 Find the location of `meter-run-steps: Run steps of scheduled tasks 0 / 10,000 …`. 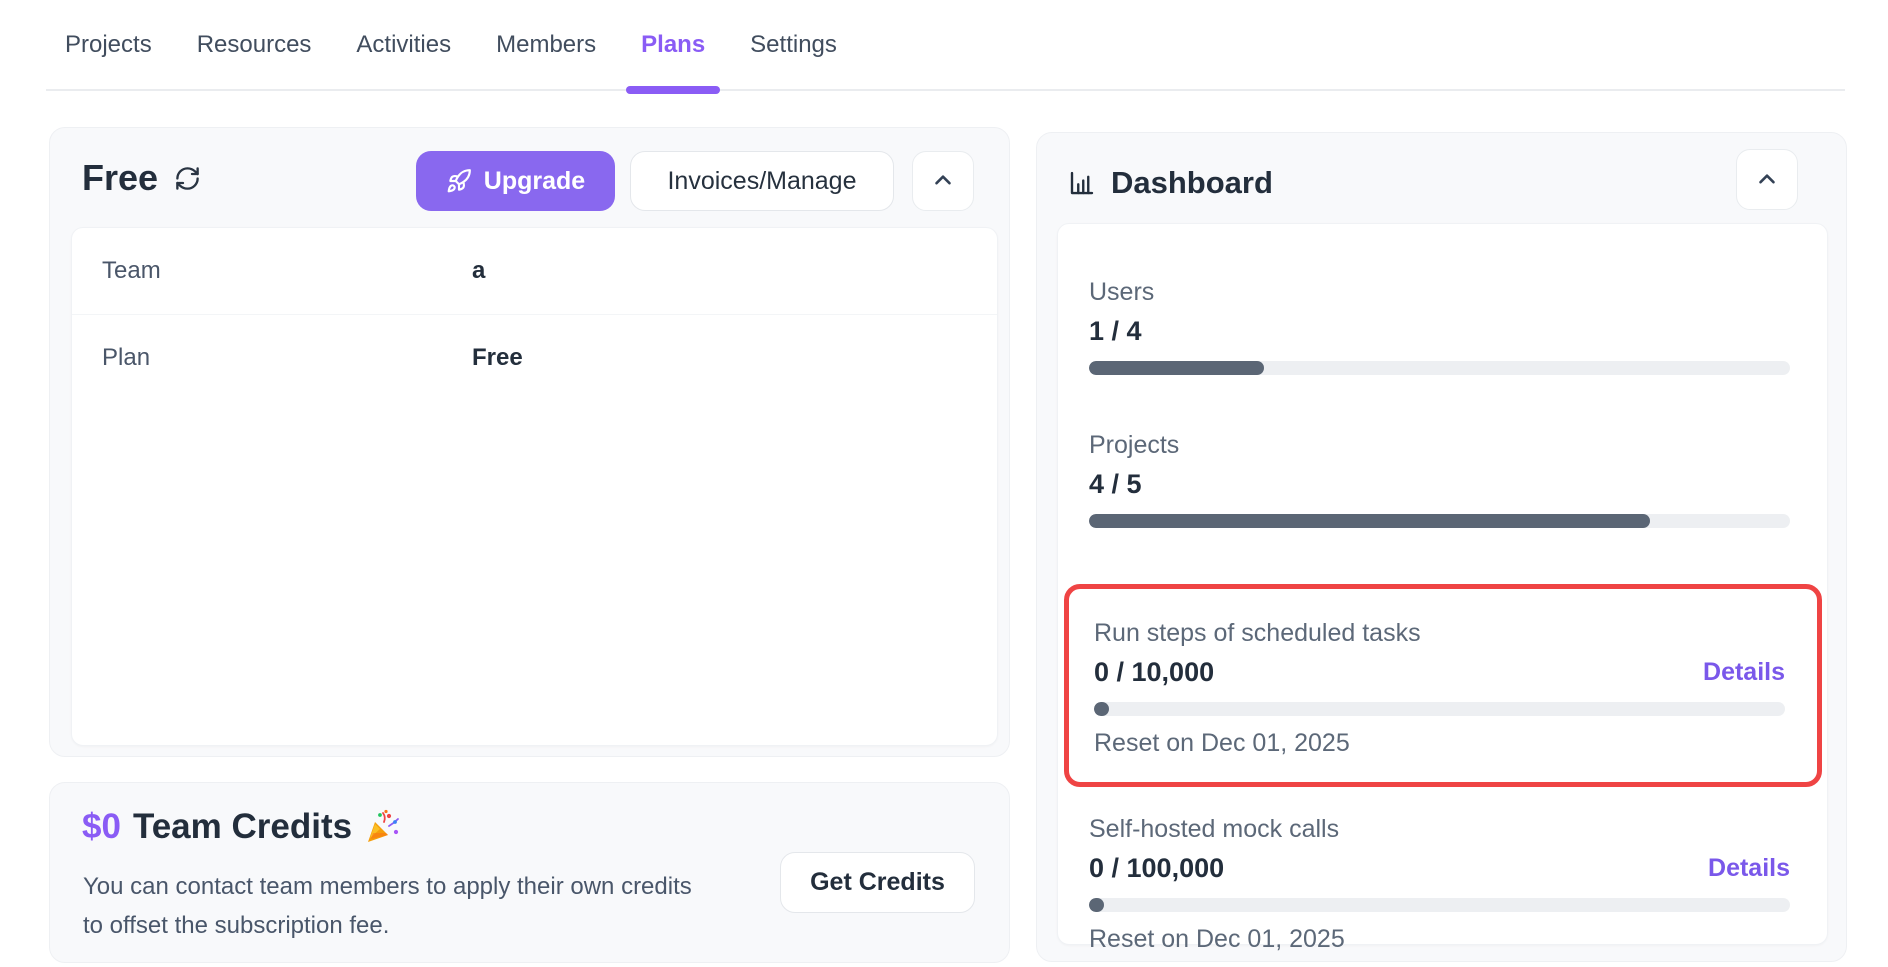

meter-run-steps: Run steps of scheduled tasks 0 / 10,000 … is located at coordinates (1439, 688).